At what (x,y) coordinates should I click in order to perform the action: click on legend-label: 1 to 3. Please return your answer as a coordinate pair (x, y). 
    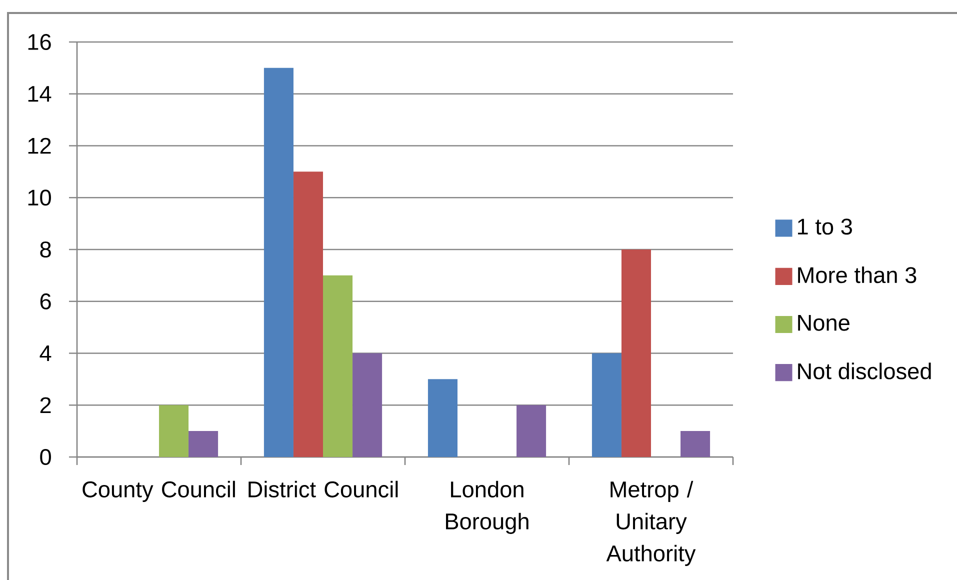
    Looking at the image, I should click on (825, 226).